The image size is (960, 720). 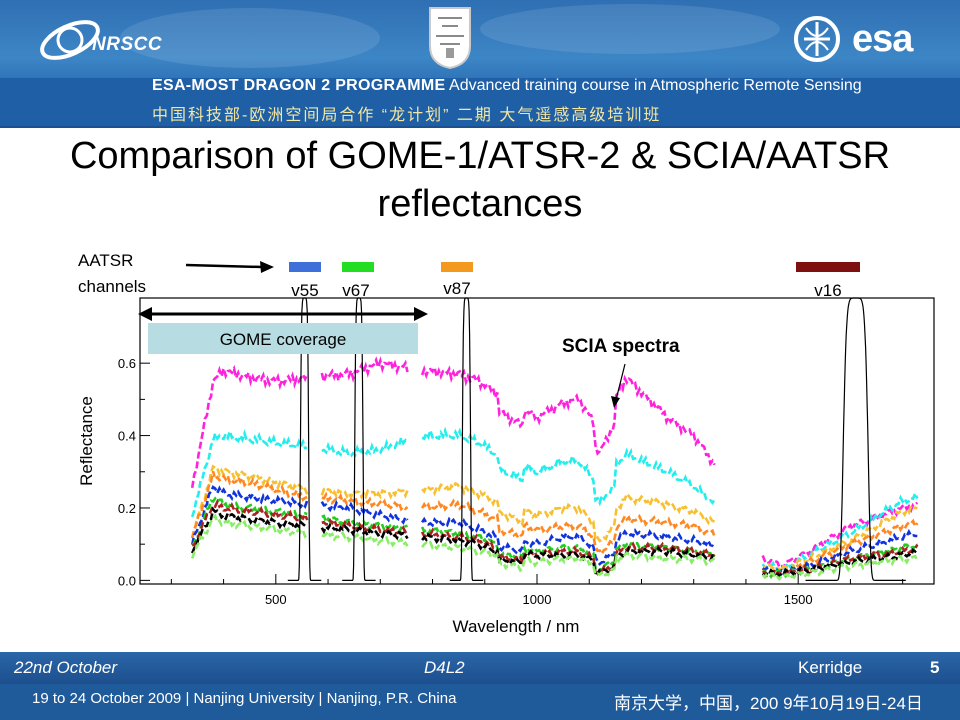 What do you see at coordinates (768, 703) in the screenshot?
I see `venue-text-chinese: 南京大学，中国，200 9年10月19日-24日` at bounding box center [768, 703].